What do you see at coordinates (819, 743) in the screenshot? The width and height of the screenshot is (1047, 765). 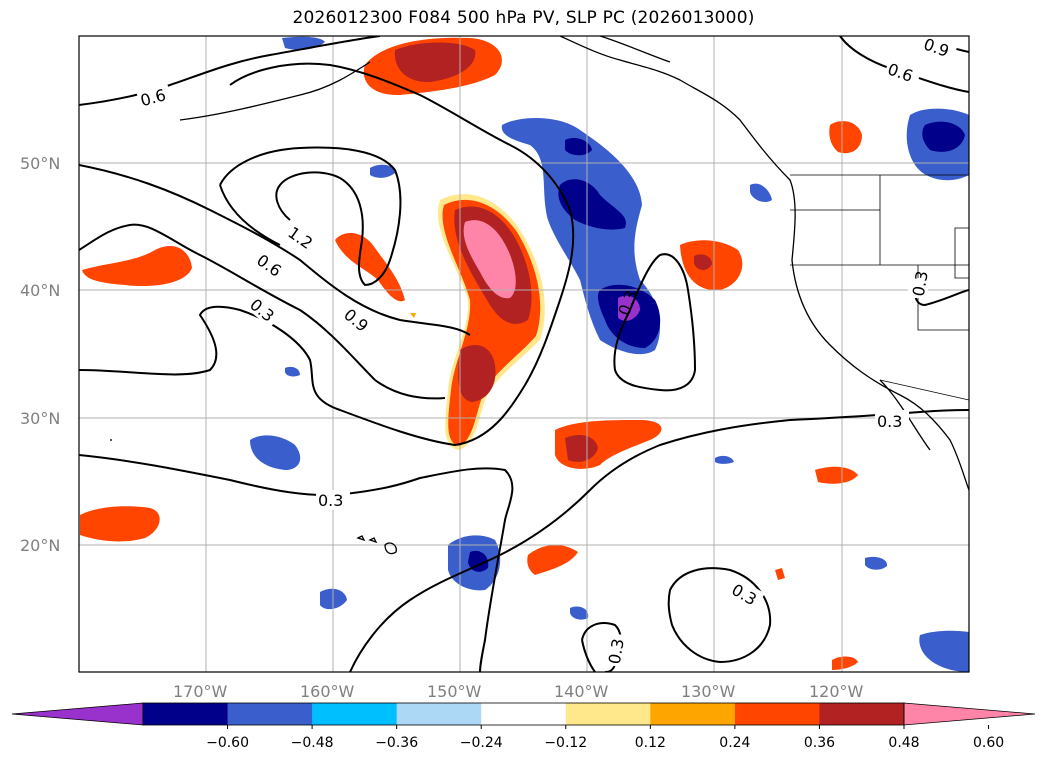 I see `colorbar-tick-label: 0.36` at bounding box center [819, 743].